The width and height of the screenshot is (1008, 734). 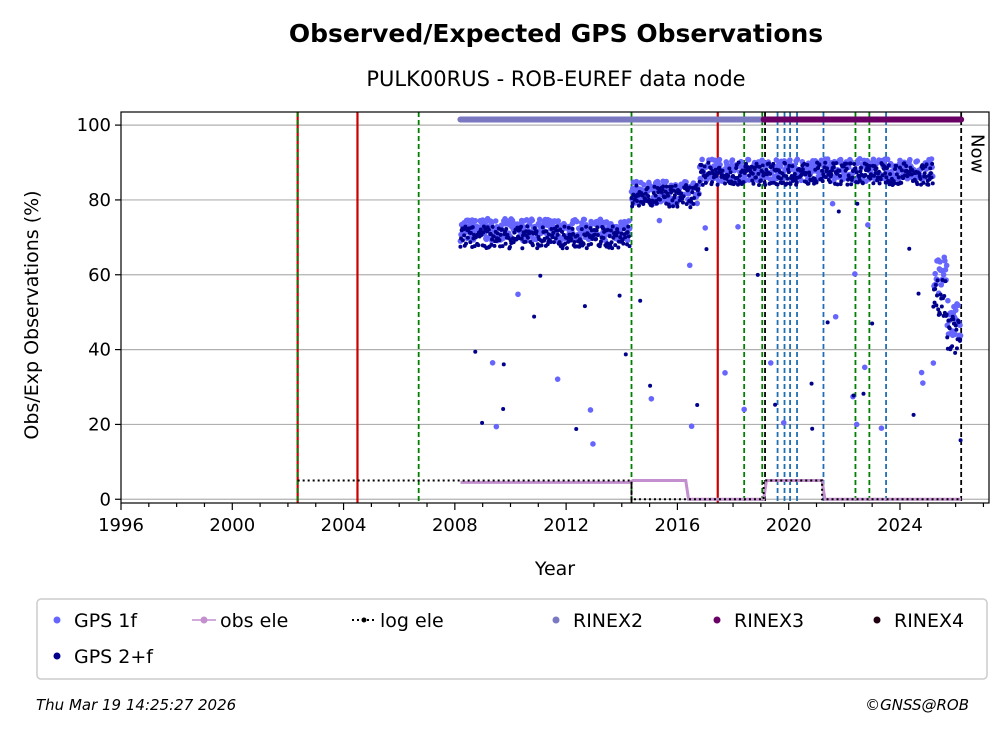 I want to click on legend-label: RINEX2, so click(x=608, y=621).